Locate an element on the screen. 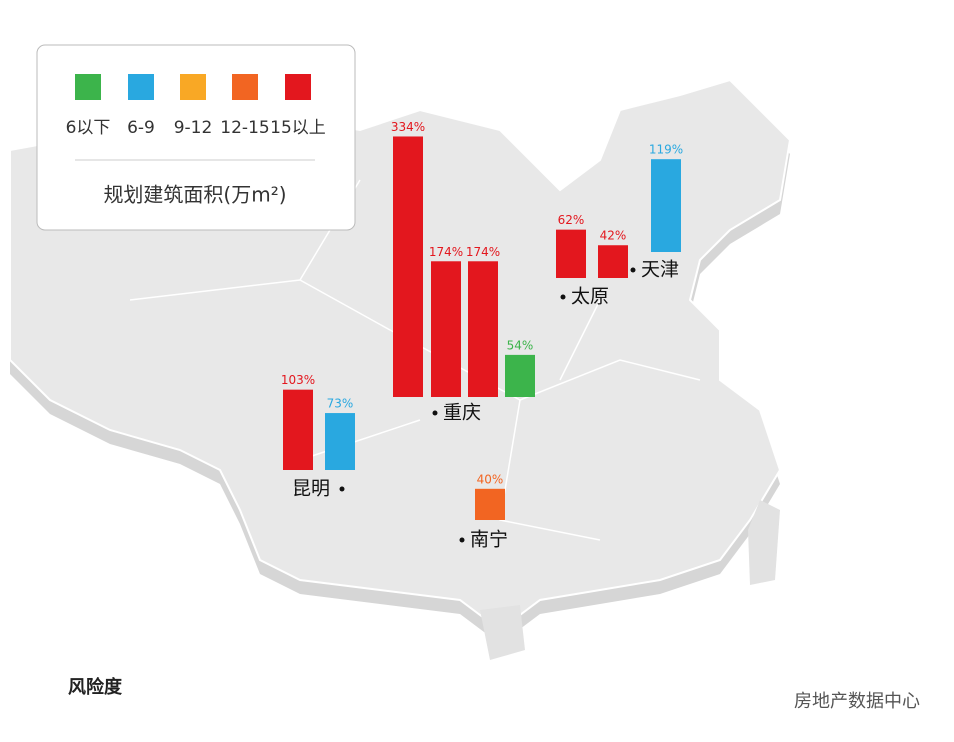 The image size is (954, 742). bar-label: 119% is located at coordinates (666, 150).